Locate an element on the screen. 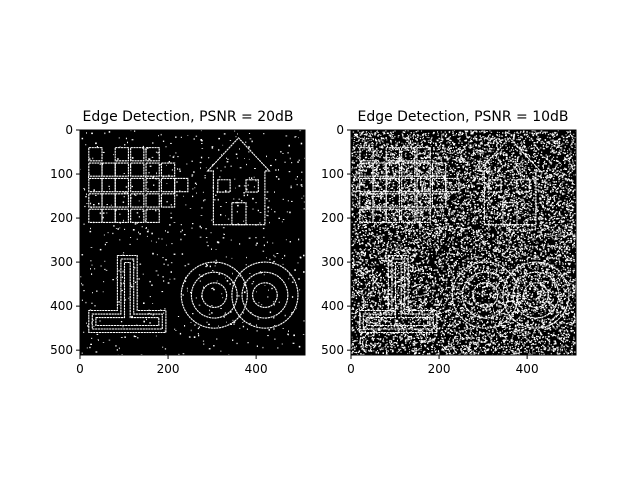  panel-title: Edge Detection, PSNR = 20dB is located at coordinates (187, 117).